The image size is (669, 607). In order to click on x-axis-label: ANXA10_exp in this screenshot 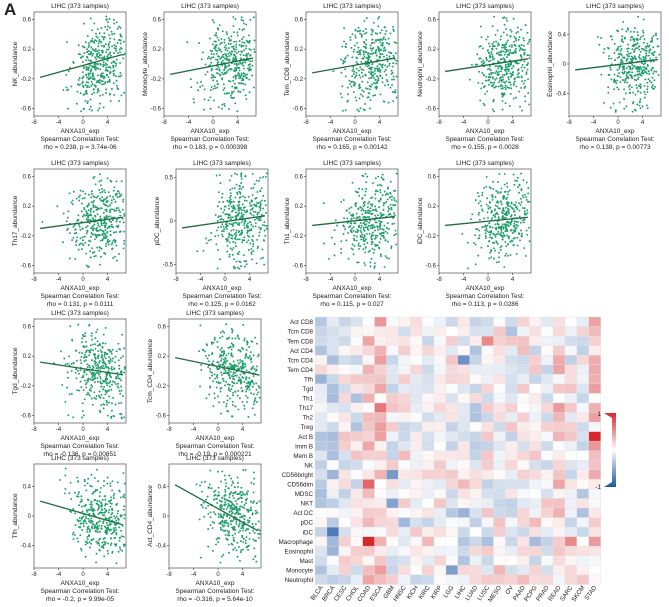, I will do `click(614, 131)`.